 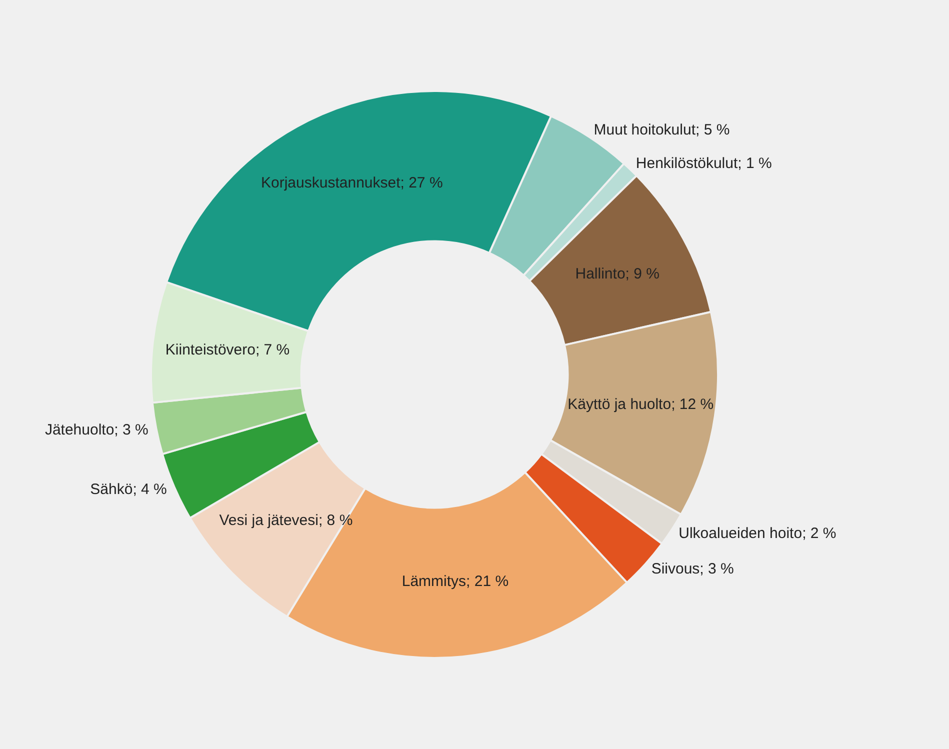 I want to click on slice-label: Henkilöstökulut; 1 %, so click(x=704, y=163).